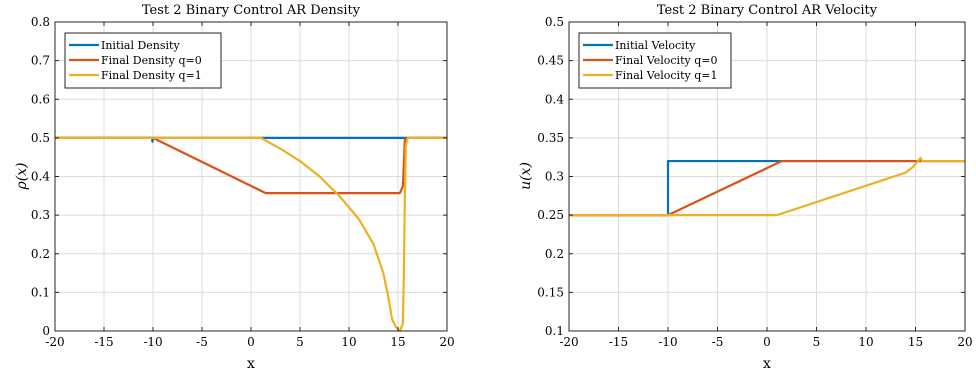 This screenshot has height=376, width=976. Describe the element at coordinates (666, 60) in the screenshot. I see `legend-label-2: Final Velocity q=0` at that location.